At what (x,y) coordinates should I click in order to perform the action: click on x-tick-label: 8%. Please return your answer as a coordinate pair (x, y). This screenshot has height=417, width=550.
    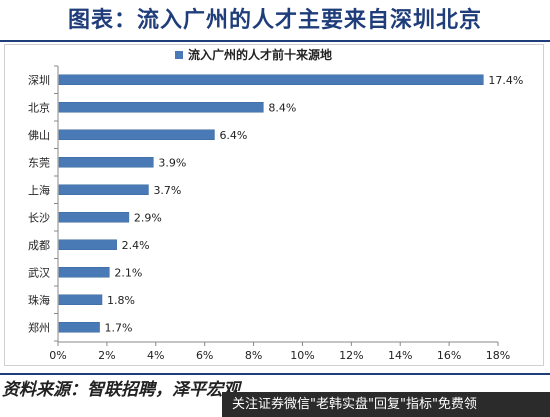
    Looking at the image, I should click on (253, 355).